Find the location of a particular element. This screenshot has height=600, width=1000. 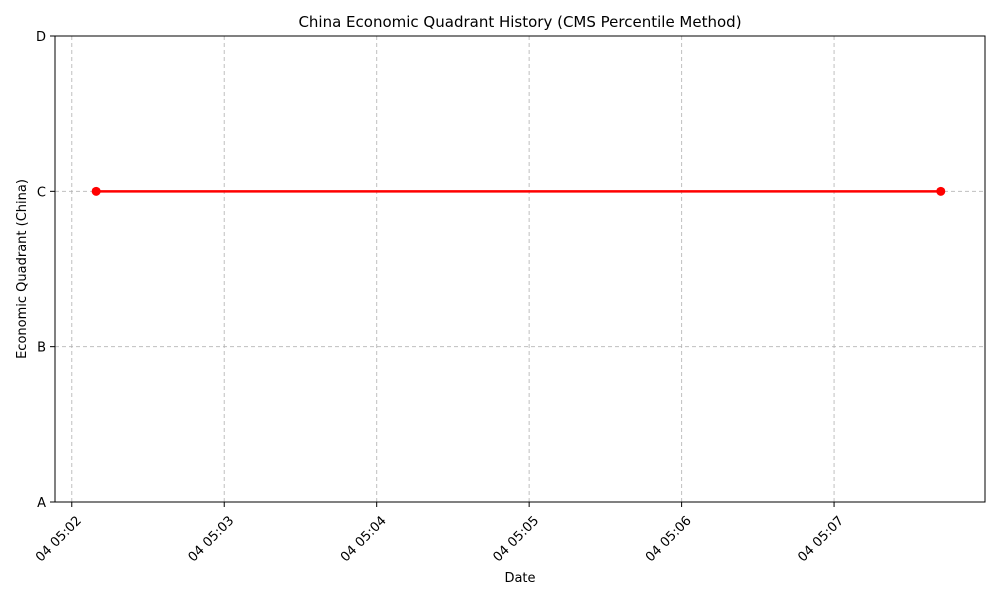

x-tick-label: 04 05:05 is located at coordinates (516, 539).